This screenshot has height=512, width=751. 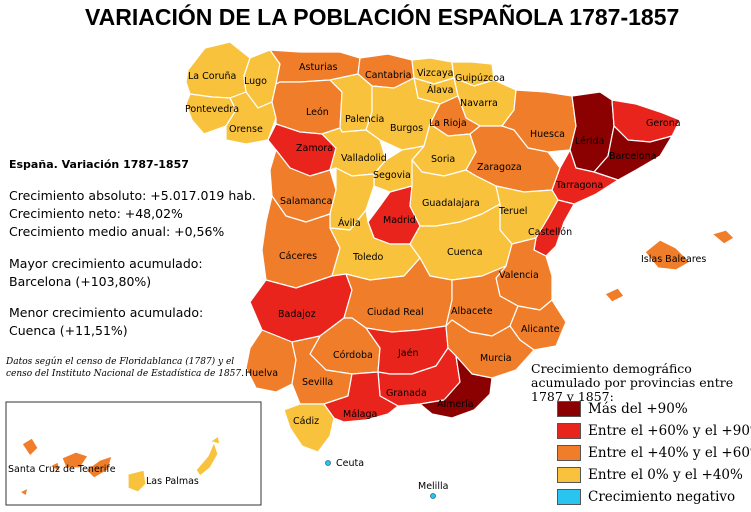 I want to click on legend-label: Crecimiento negativo, so click(x=662, y=497).